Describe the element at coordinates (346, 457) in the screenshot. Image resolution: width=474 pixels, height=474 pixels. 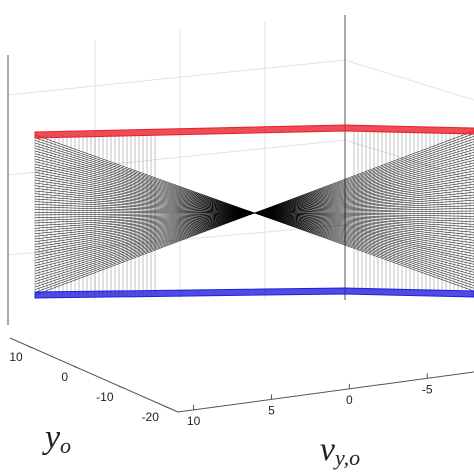
I see `y-label-sub: y,o` at that location.